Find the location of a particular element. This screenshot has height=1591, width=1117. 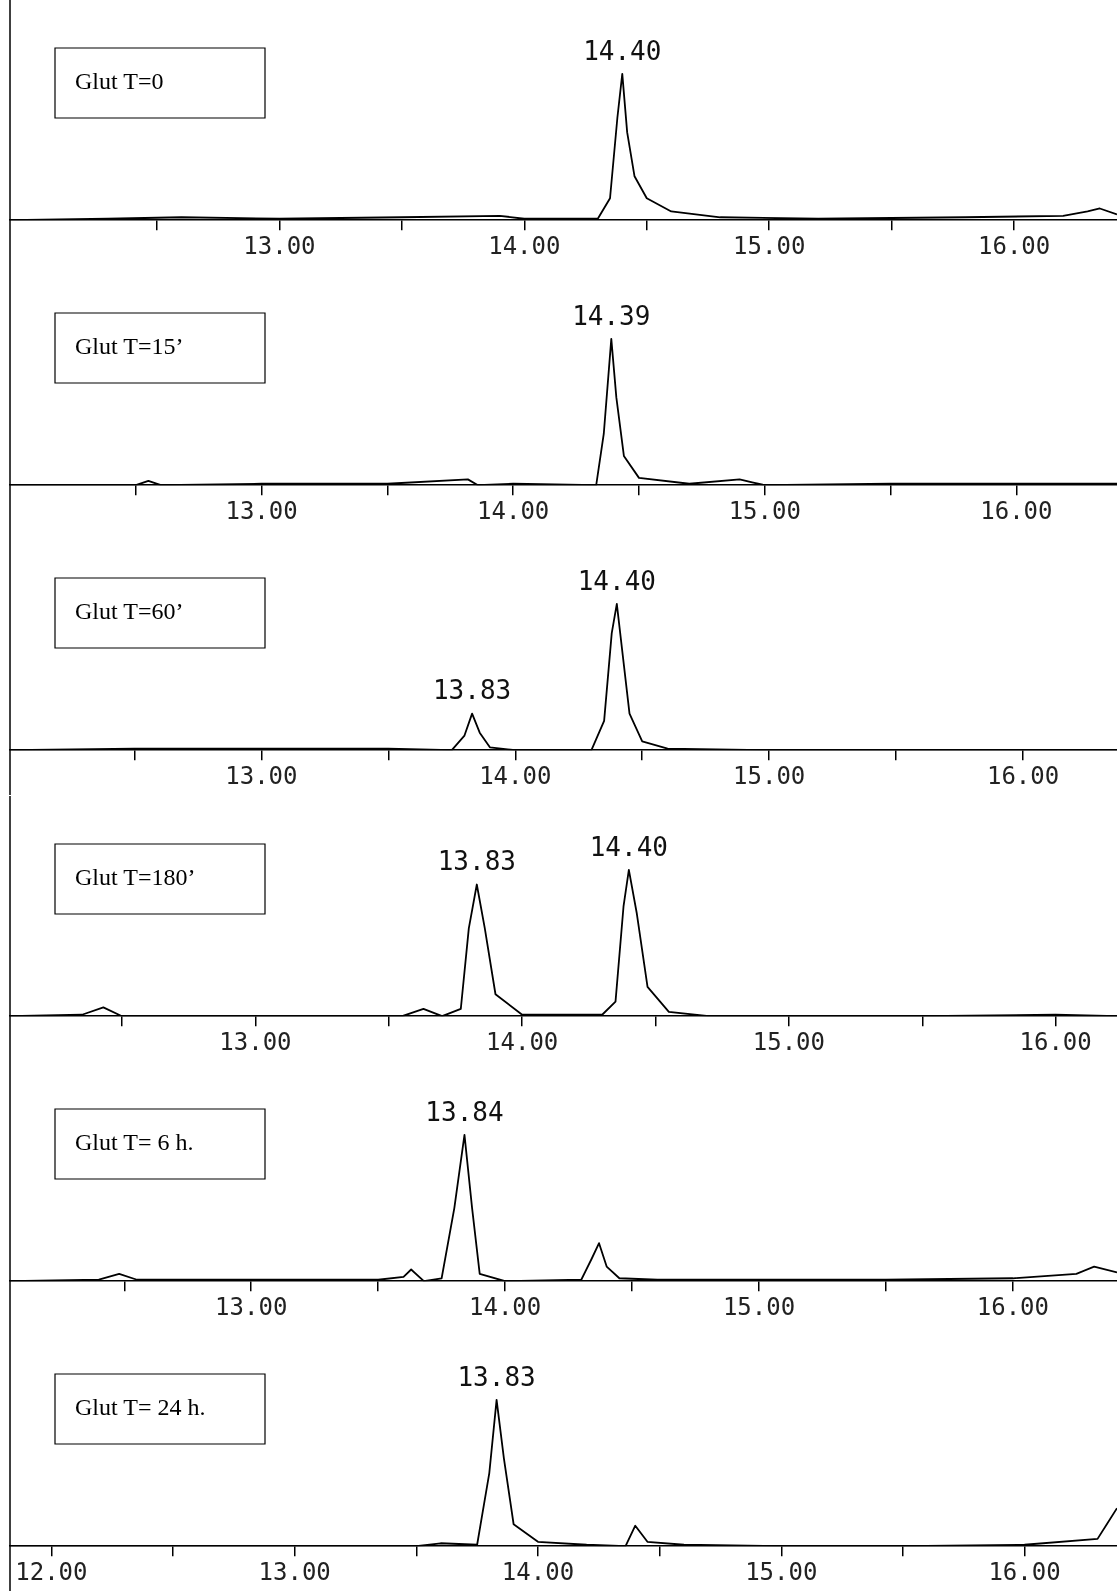

annotation: 13.84 is located at coordinates (464, 1111).